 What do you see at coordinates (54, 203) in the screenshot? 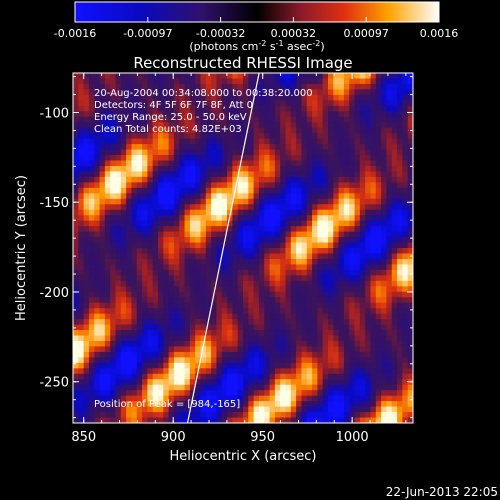
I see `y-tick-label: -150` at bounding box center [54, 203].